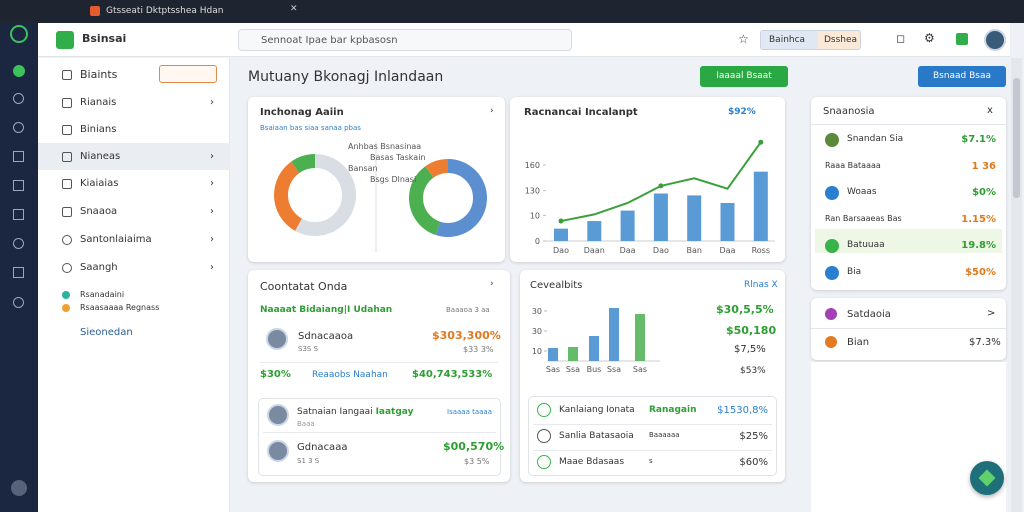 The width and height of the screenshot is (1024, 512). What do you see at coordinates (302, 112) in the screenshot?
I see `card-title: Inchonag Aaiin` at bounding box center [302, 112].